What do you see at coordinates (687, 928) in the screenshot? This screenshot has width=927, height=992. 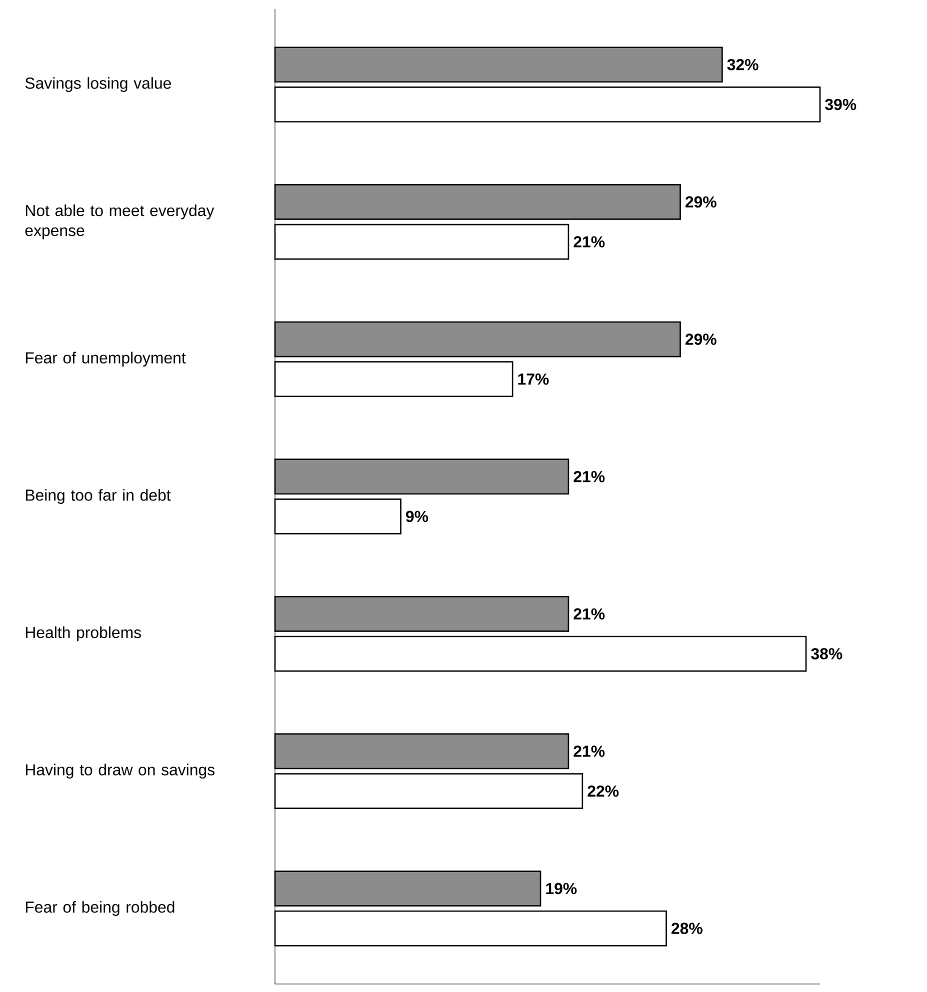 I see `data-label: 28%` at bounding box center [687, 928].